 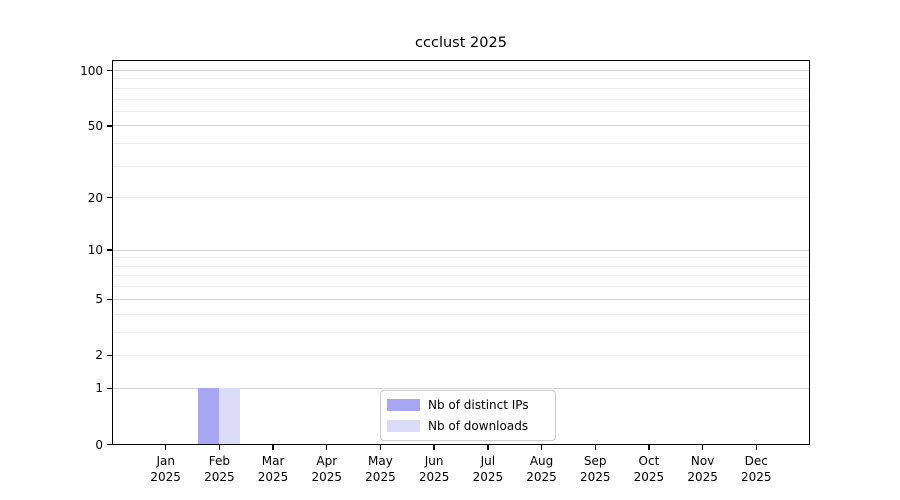 I want to click on x-tick-label: Oct 2025, so click(x=649, y=469).